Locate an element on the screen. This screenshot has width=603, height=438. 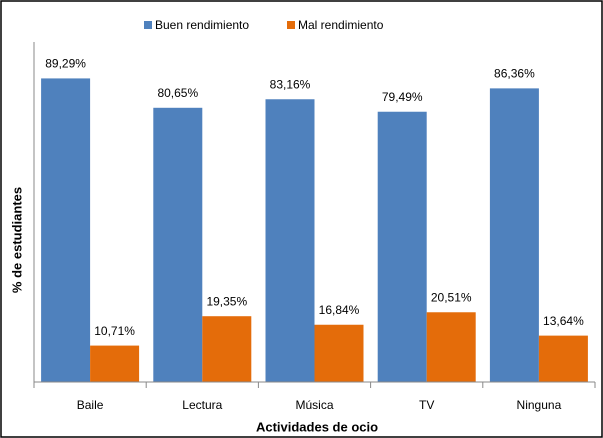
x-tick-label: Ninguna is located at coordinates (539, 405).